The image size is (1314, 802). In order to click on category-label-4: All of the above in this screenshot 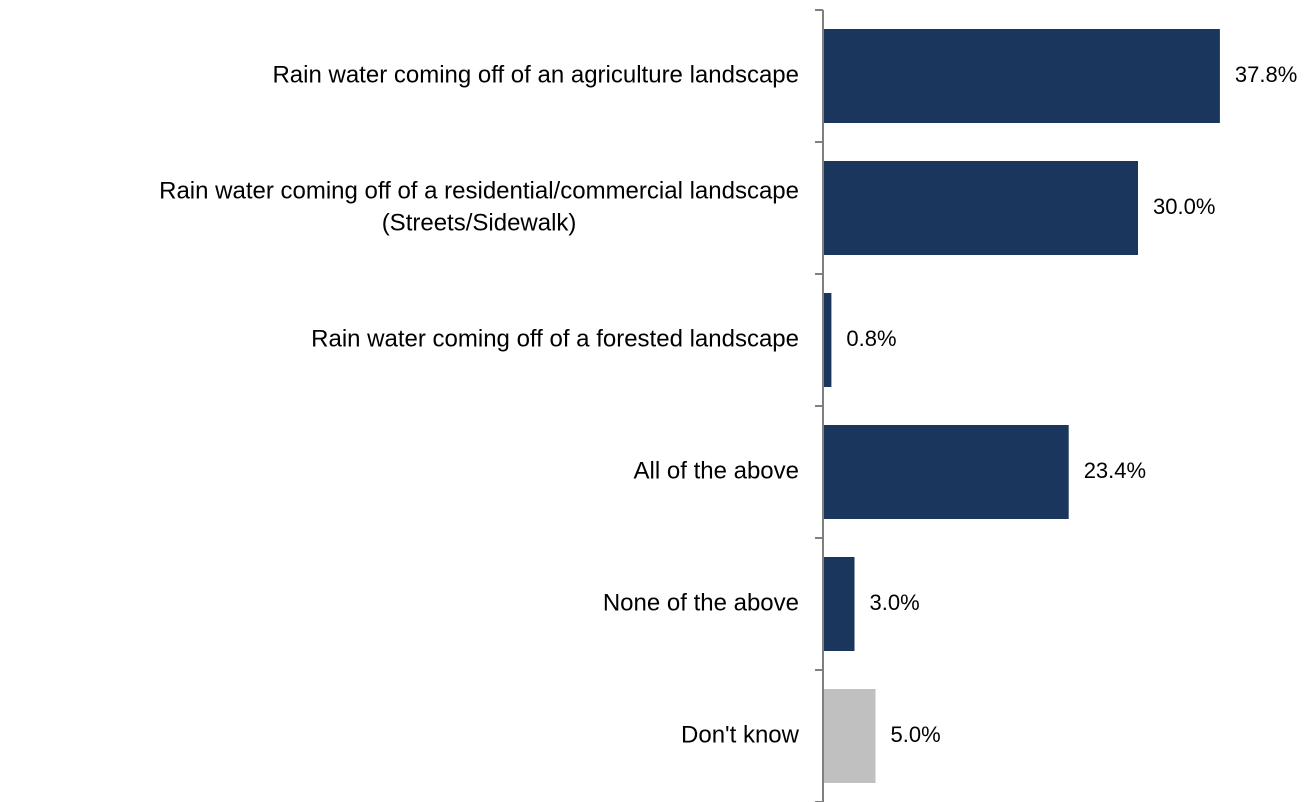, I will do `click(716, 470)`.